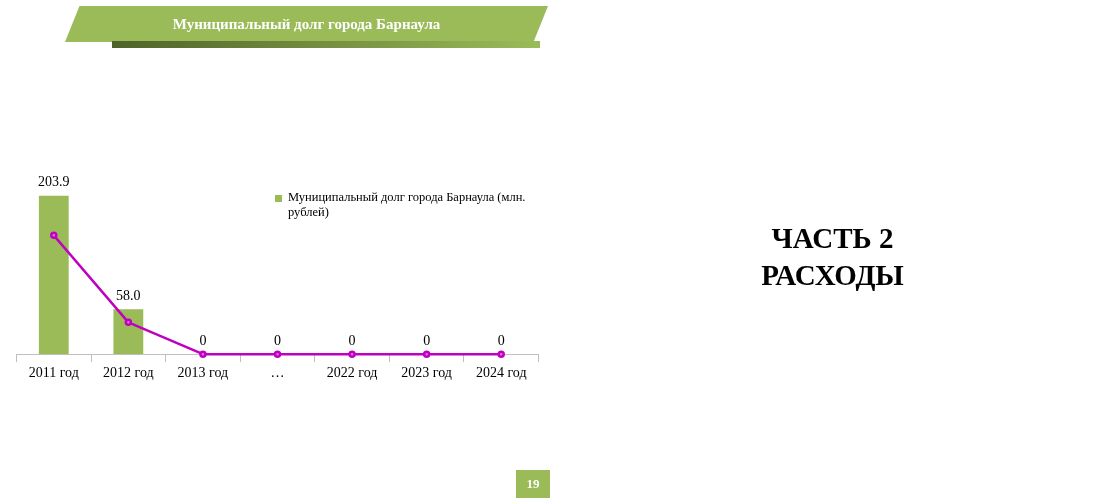 This screenshot has height=504, width=1110. Describe the element at coordinates (53, 373) in the screenshot. I see `x-tick-label: 2011 год` at that location.